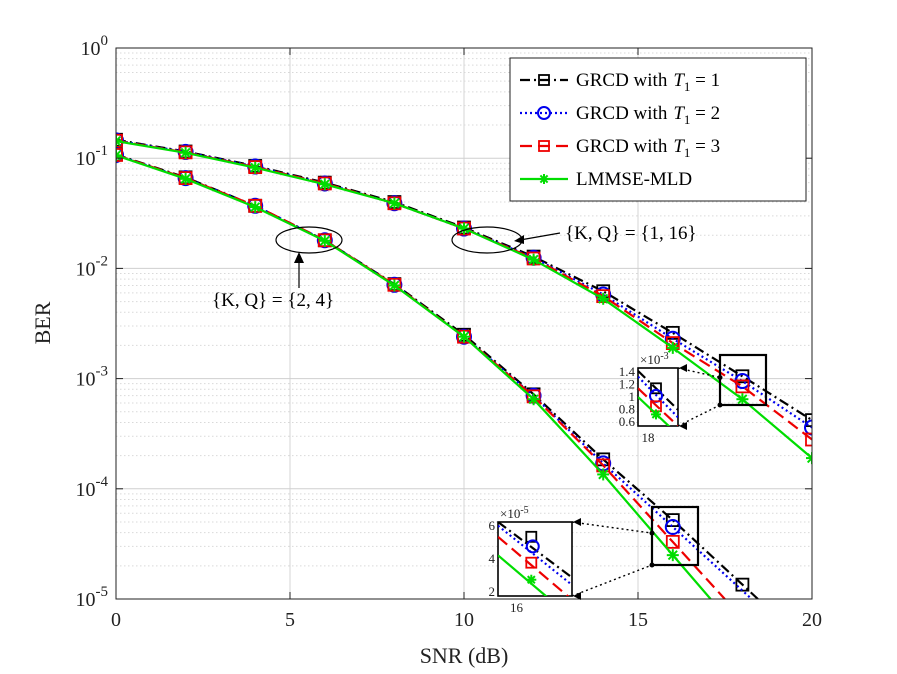 The width and height of the screenshot is (897, 674). Describe the element at coordinates (648, 437) in the screenshot. I see `inset-x-tick-label: 18` at that location.